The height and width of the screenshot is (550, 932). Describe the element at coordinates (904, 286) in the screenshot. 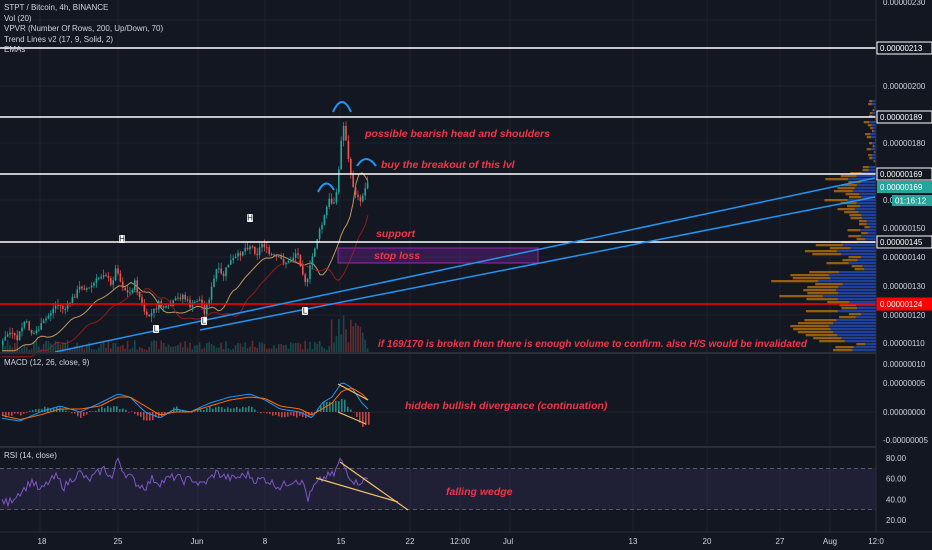

I see `price-tick-label: 0.00000130` at that location.